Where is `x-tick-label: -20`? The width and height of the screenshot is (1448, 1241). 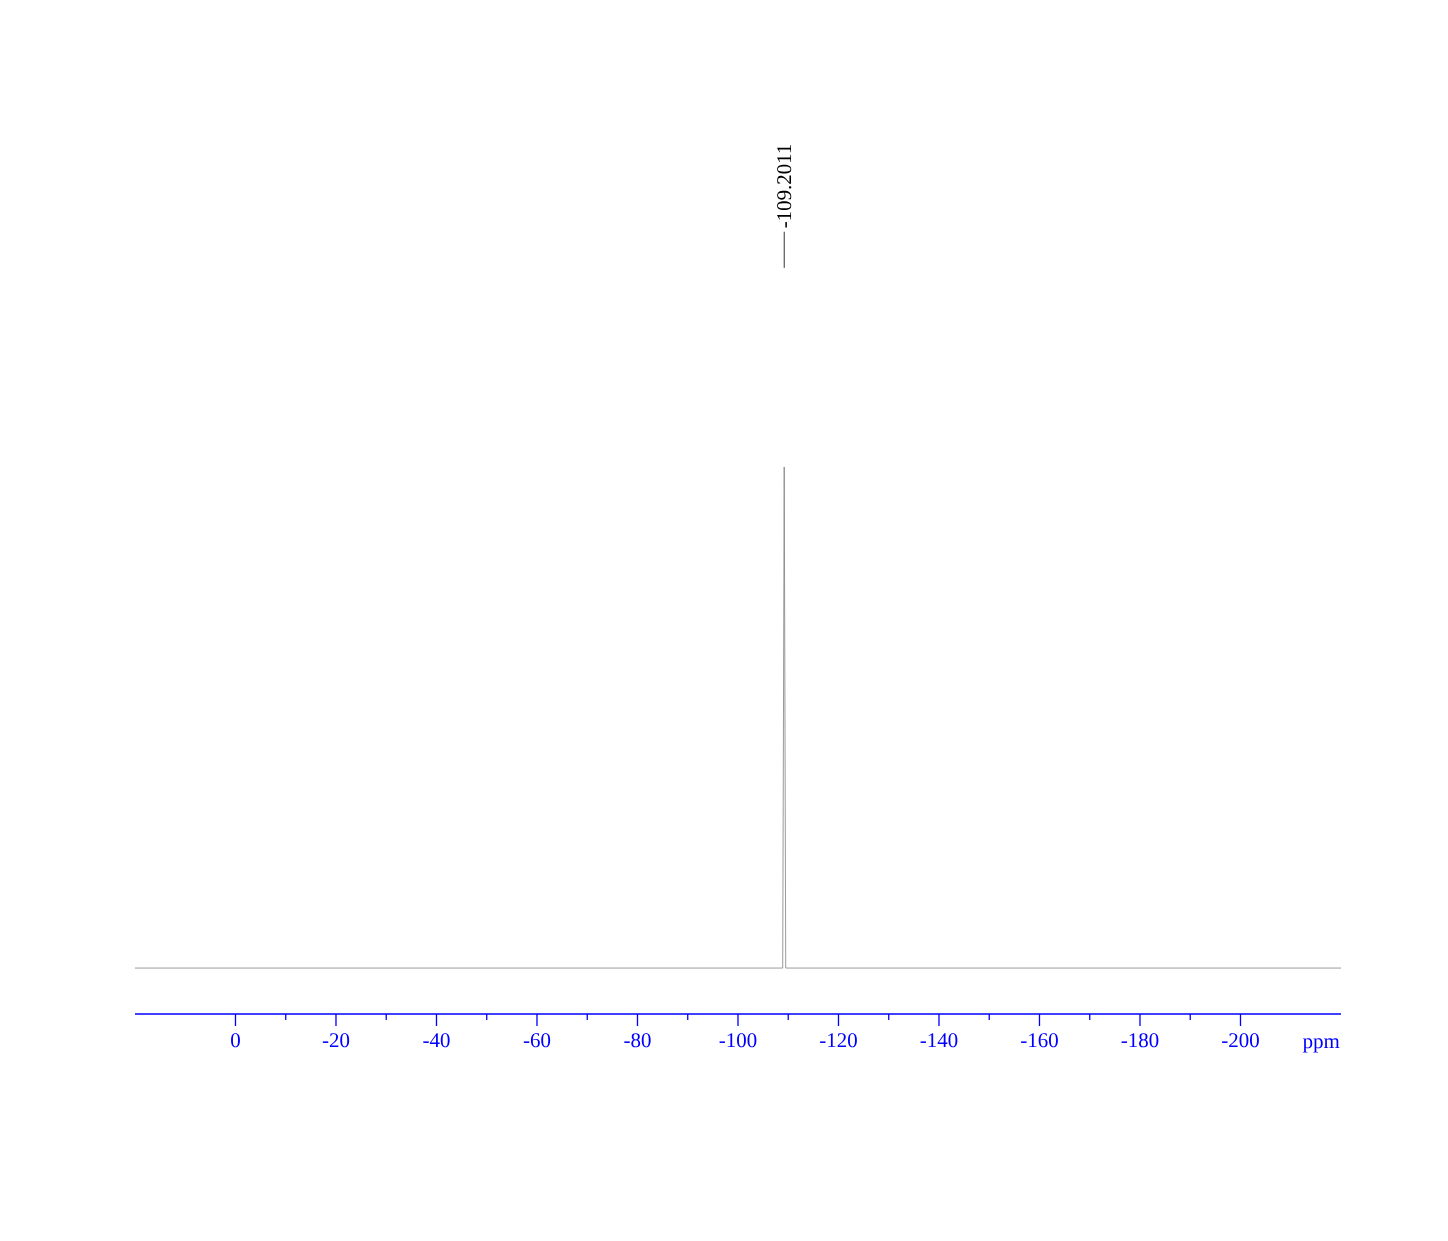 x-tick-label: -20 is located at coordinates (336, 1040).